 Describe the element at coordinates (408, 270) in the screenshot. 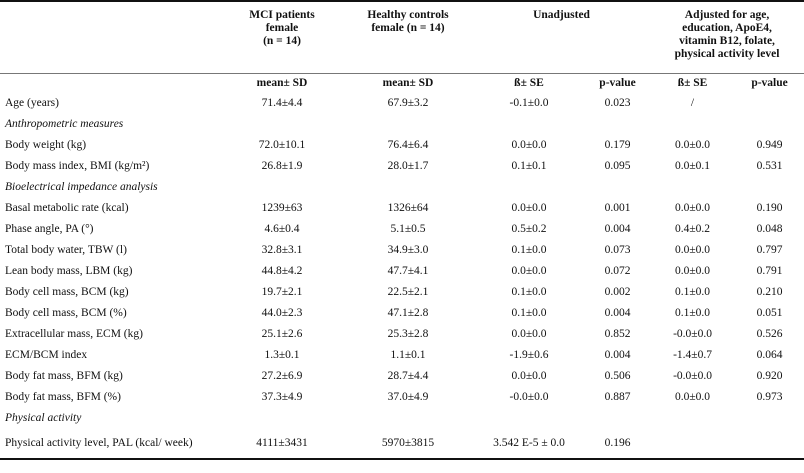

I see `hc-value: 47.7±4.1` at that location.